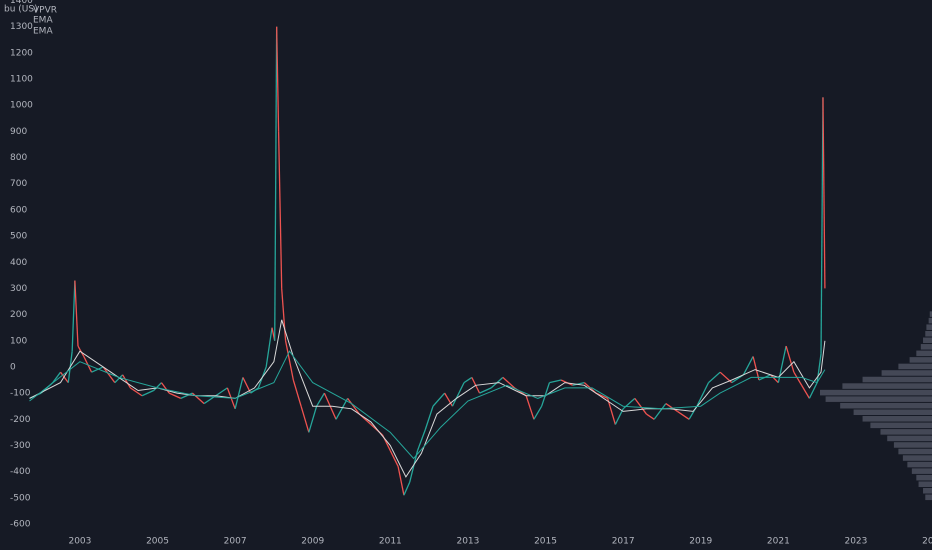 The image size is (932, 550). What do you see at coordinates (927, 542) in the screenshot?
I see `x-tick-label: 2025` at bounding box center [927, 542].